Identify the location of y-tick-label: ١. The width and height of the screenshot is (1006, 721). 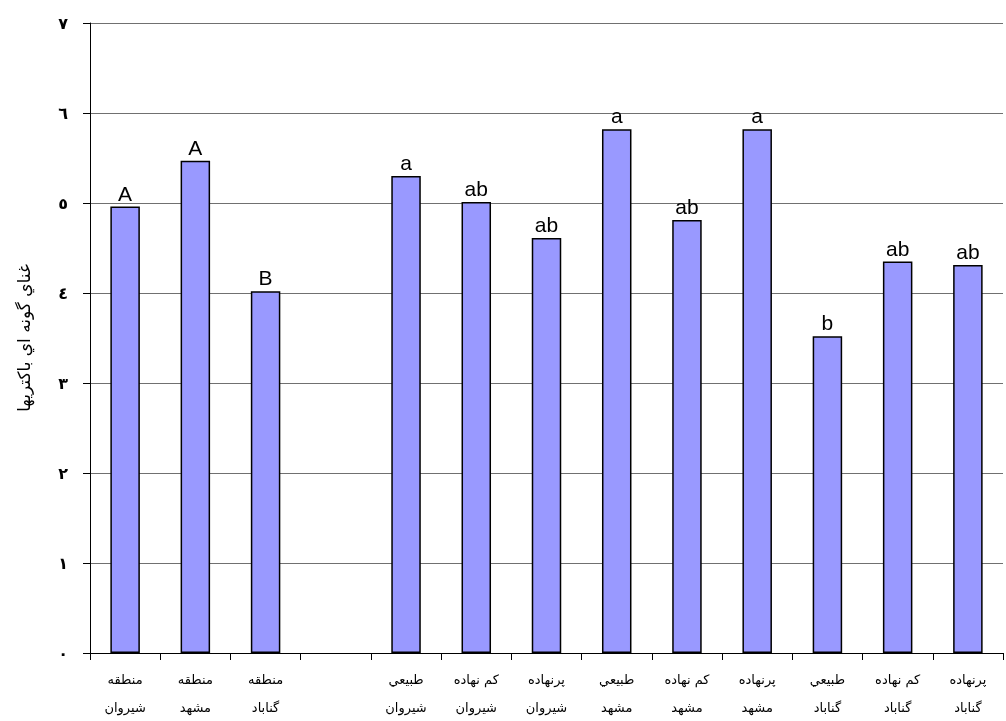
(63, 563).